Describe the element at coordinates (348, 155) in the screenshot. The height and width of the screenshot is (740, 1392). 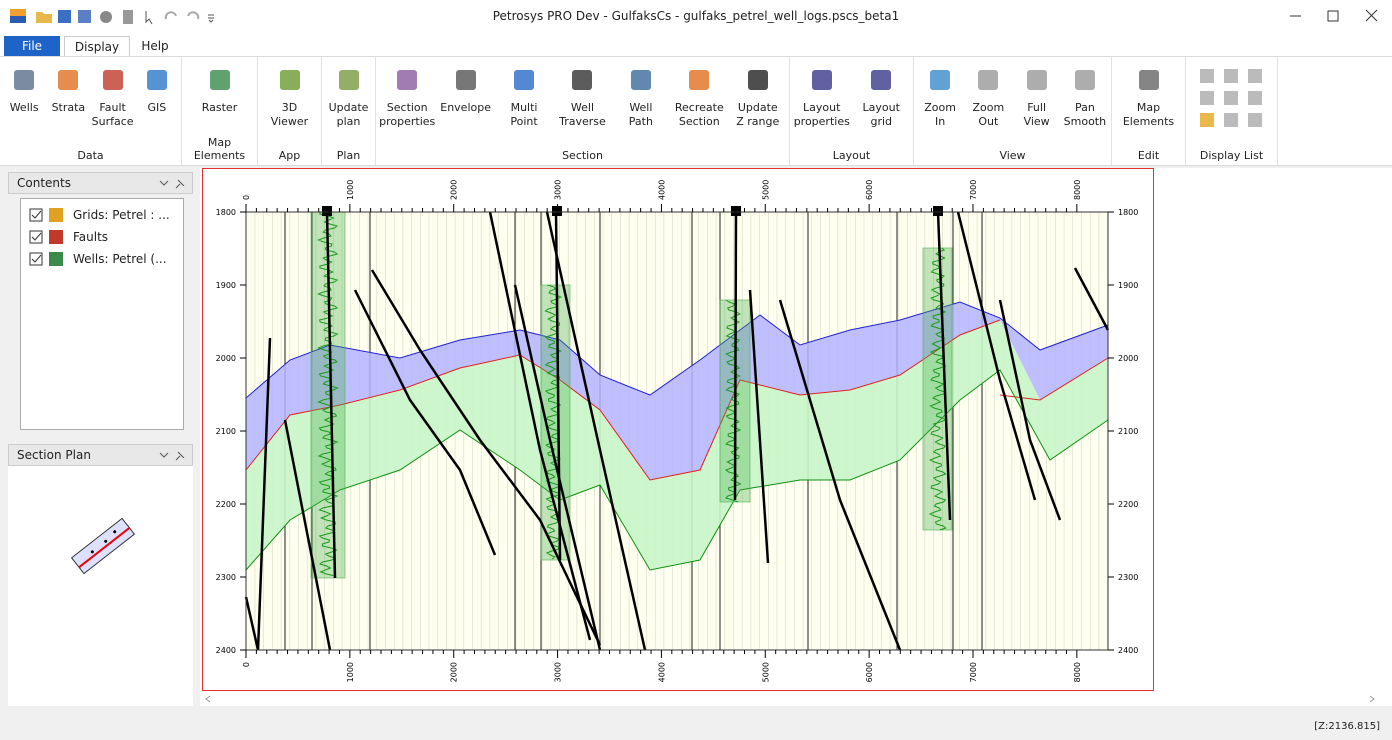
I see `group-label: Plan` at that location.